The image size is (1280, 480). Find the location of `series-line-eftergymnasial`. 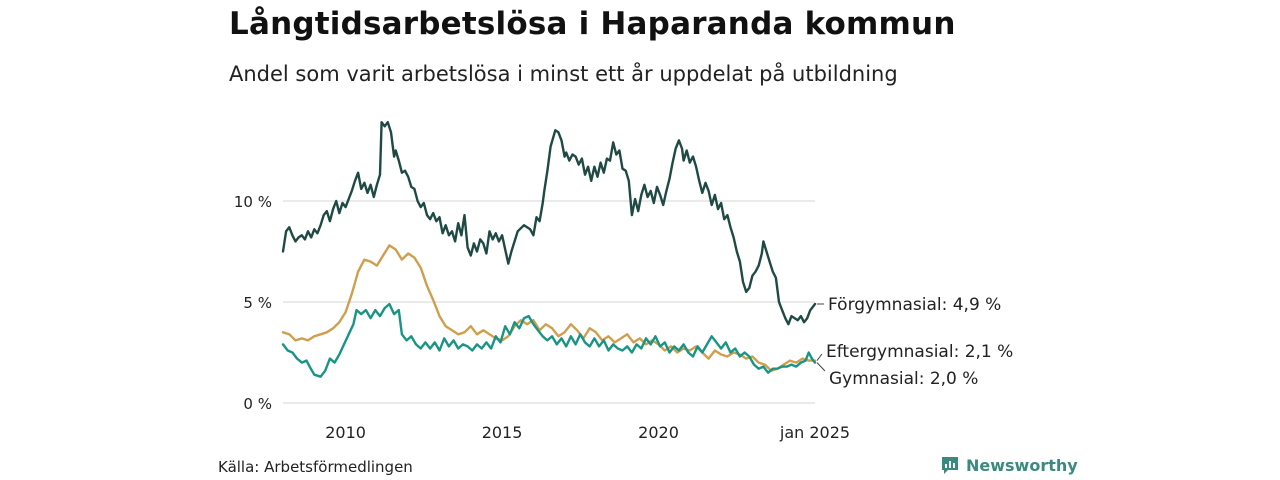

series-line-eftergymnasial is located at coordinates (549, 308).